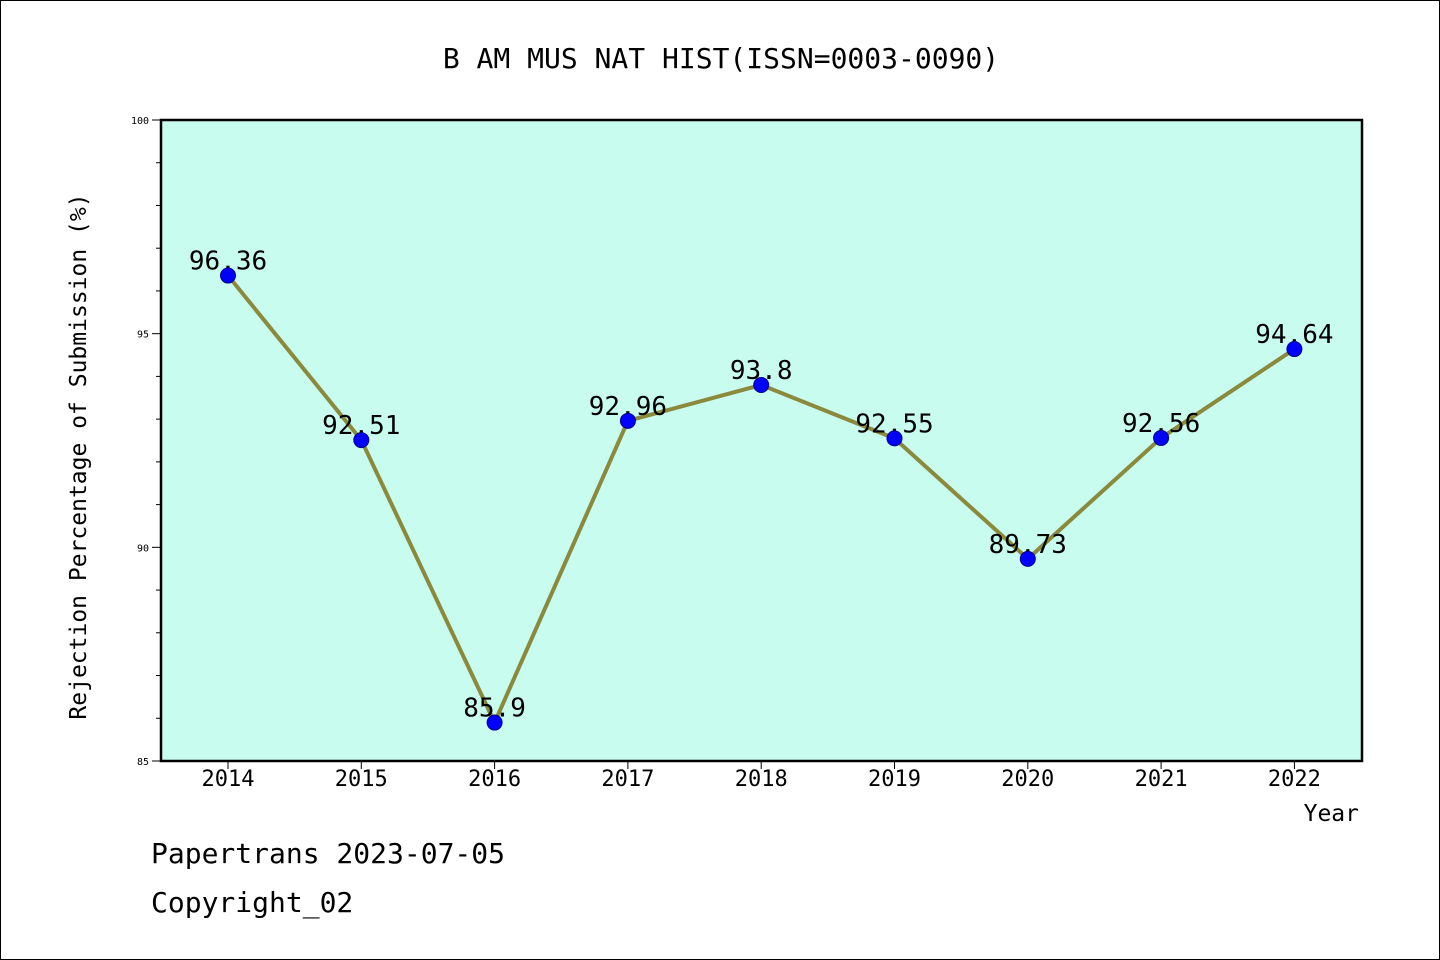 The height and width of the screenshot is (960, 1440). I want to click on y-tick-label: 100, so click(140, 121).